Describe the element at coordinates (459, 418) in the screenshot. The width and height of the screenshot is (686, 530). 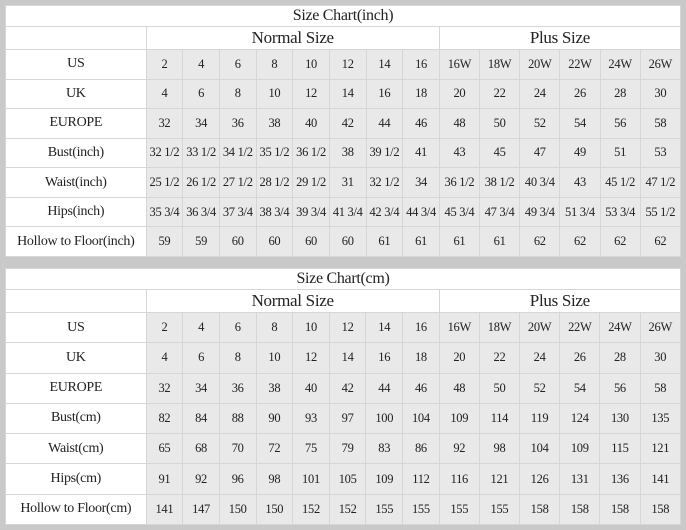
I see `size-value: 109` at that location.